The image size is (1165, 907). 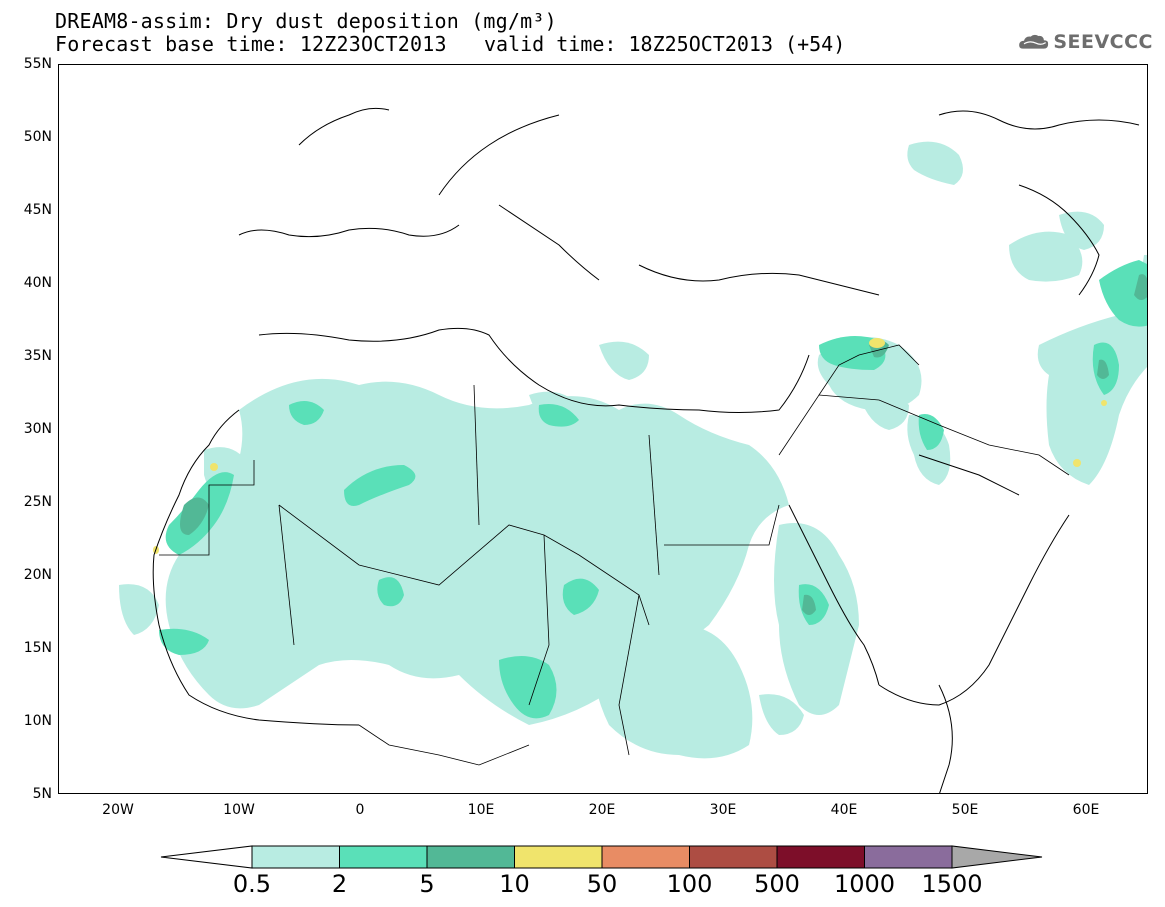 What do you see at coordinates (37, 502) in the screenshot?
I see `lat-label-25n: 25N` at bounding box center [37, 502].